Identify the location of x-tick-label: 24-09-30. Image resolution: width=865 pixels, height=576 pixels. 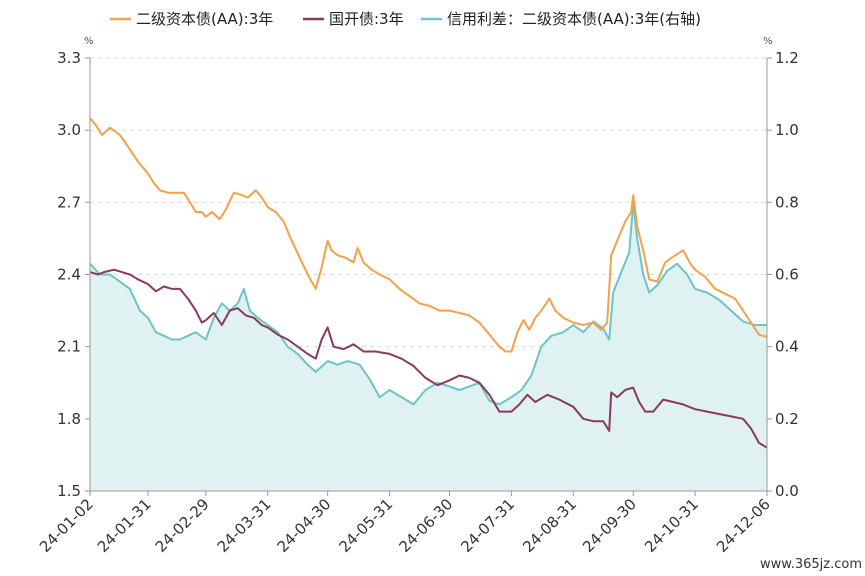
(609, 525).